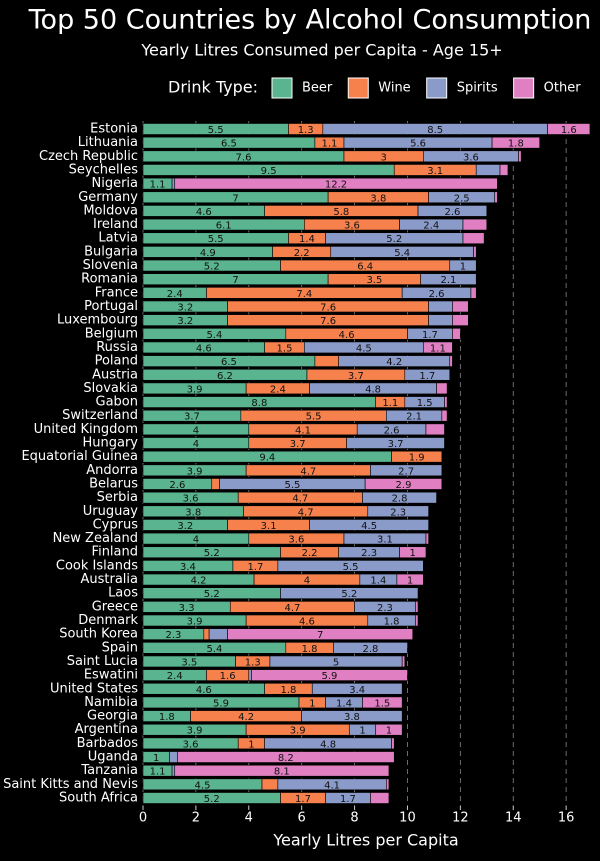 This screenshot has width=600, height=861. Describe the element at coordinates (143, 818) in the screenshot. I see `x-tick-label: 0` at that location.